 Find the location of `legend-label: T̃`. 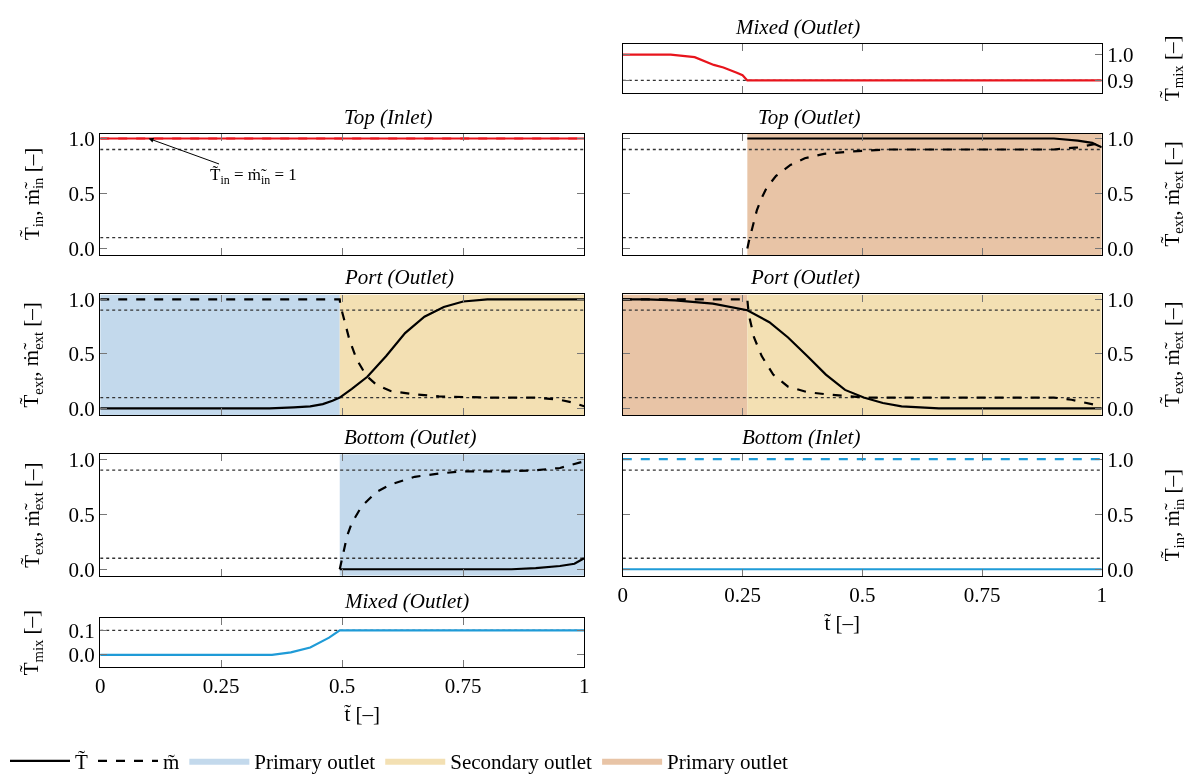

legend-label: T̃ is located at coordinates (81, 761).